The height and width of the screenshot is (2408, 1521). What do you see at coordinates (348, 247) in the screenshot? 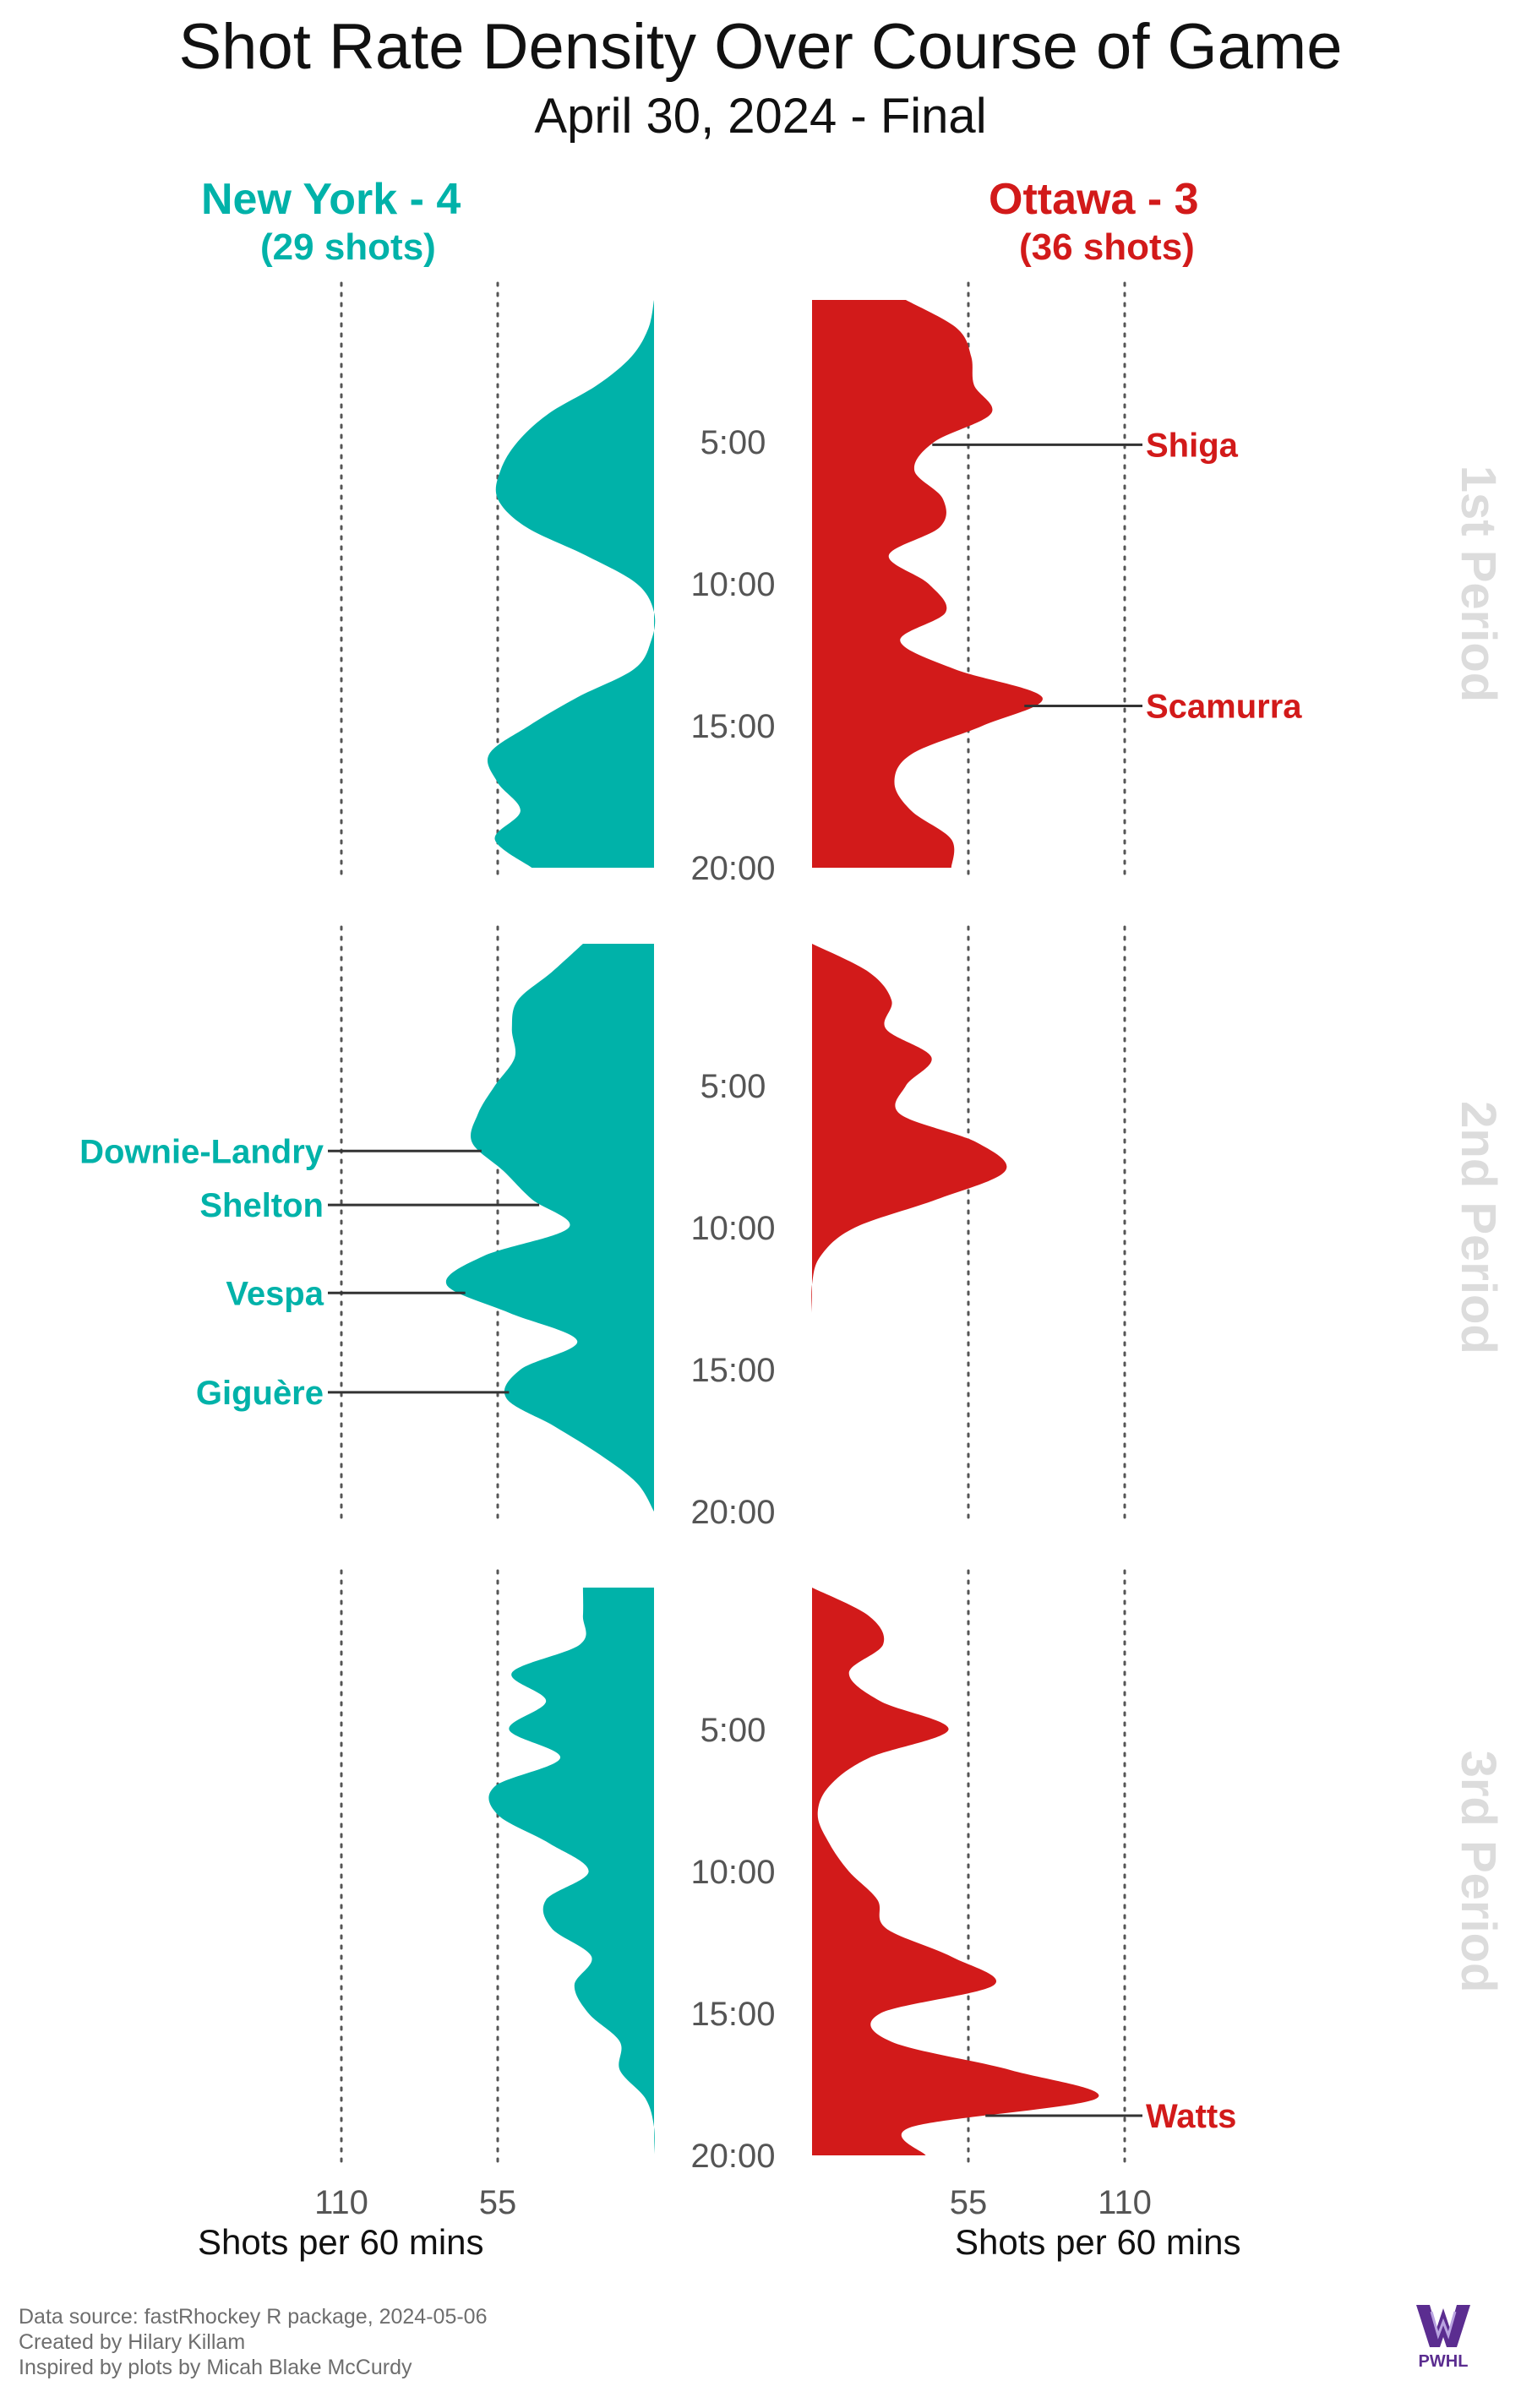
I see `team-left-shots: (29 shots)` at bounding box center [348, 247].